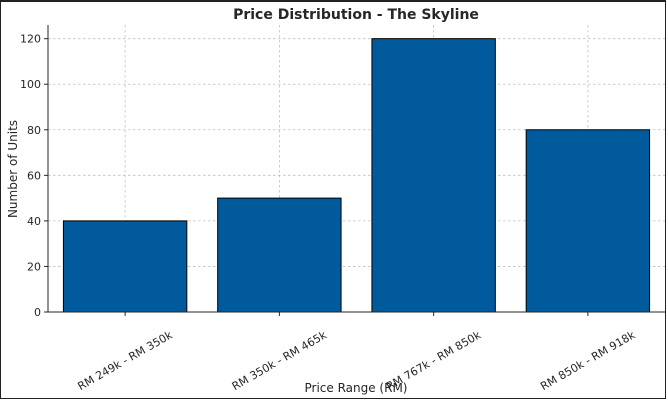 This screenshot has width=668, height=401. Describe the element at coordinates (588, 360) in the screenshot. I see `x-tick-label: RM 850k - RM 918k` at that location.